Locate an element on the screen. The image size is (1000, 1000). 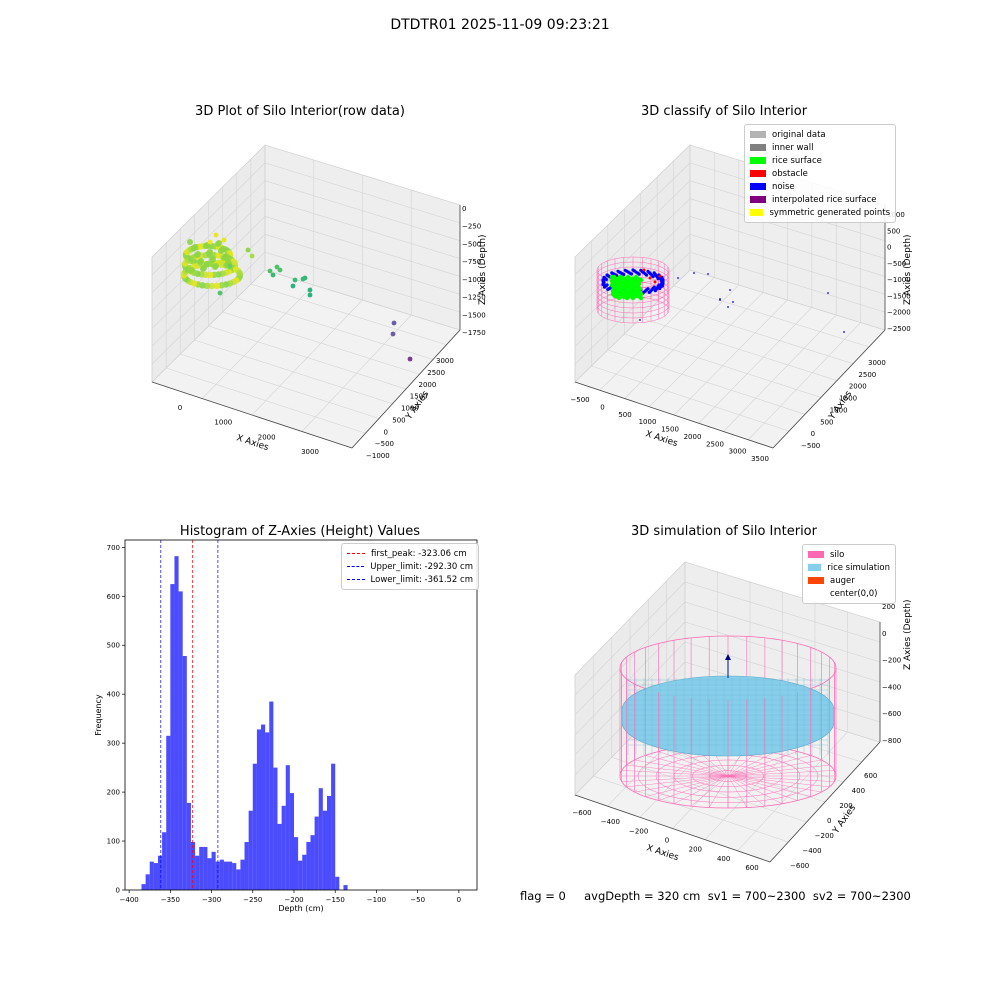
legend-item: rice surface is located at coordinates (820, 160).